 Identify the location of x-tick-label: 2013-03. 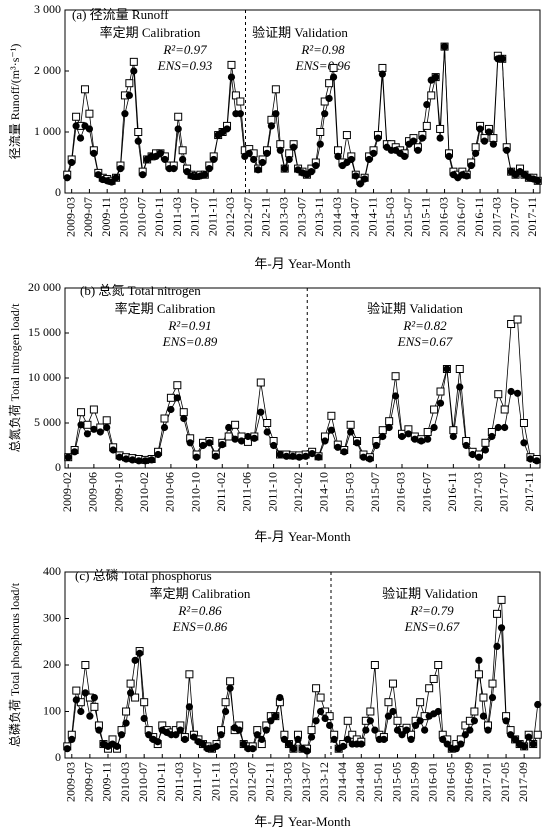
(283, 217).